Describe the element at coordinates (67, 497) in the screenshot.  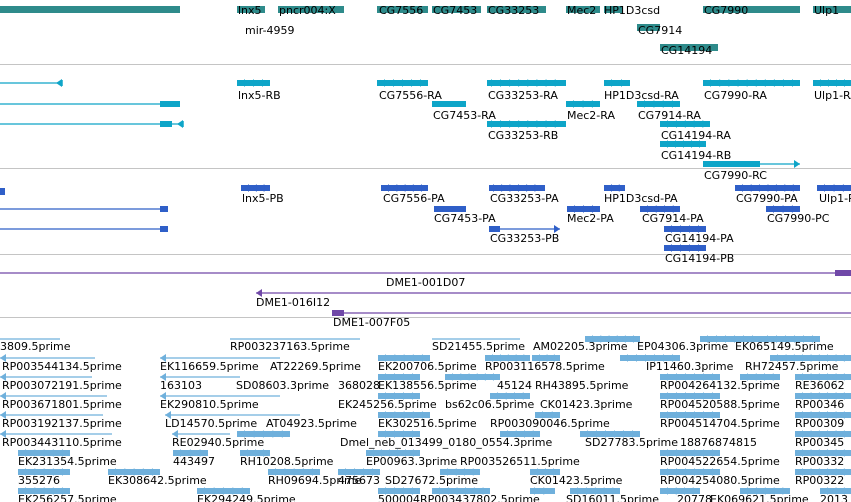
I see `ests-feature-label: EK256257.5prime` at that location.